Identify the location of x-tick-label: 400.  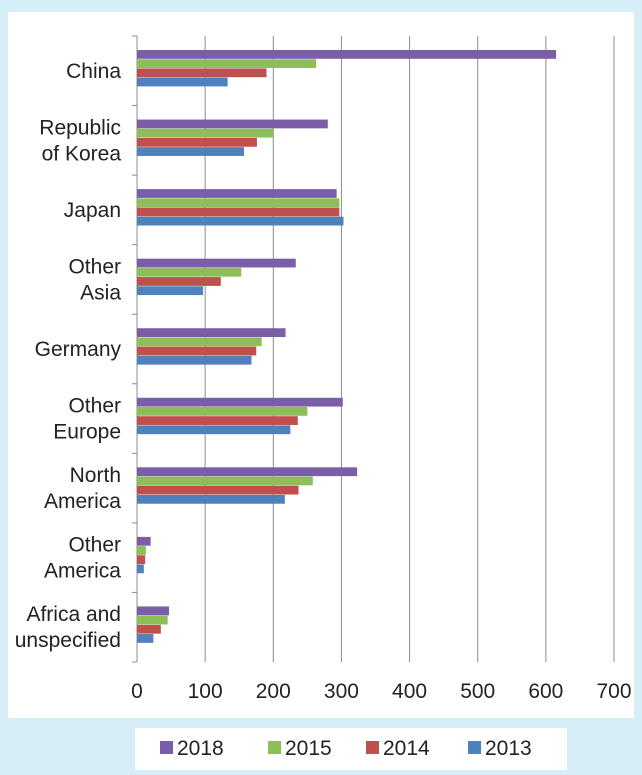
(409, 691).